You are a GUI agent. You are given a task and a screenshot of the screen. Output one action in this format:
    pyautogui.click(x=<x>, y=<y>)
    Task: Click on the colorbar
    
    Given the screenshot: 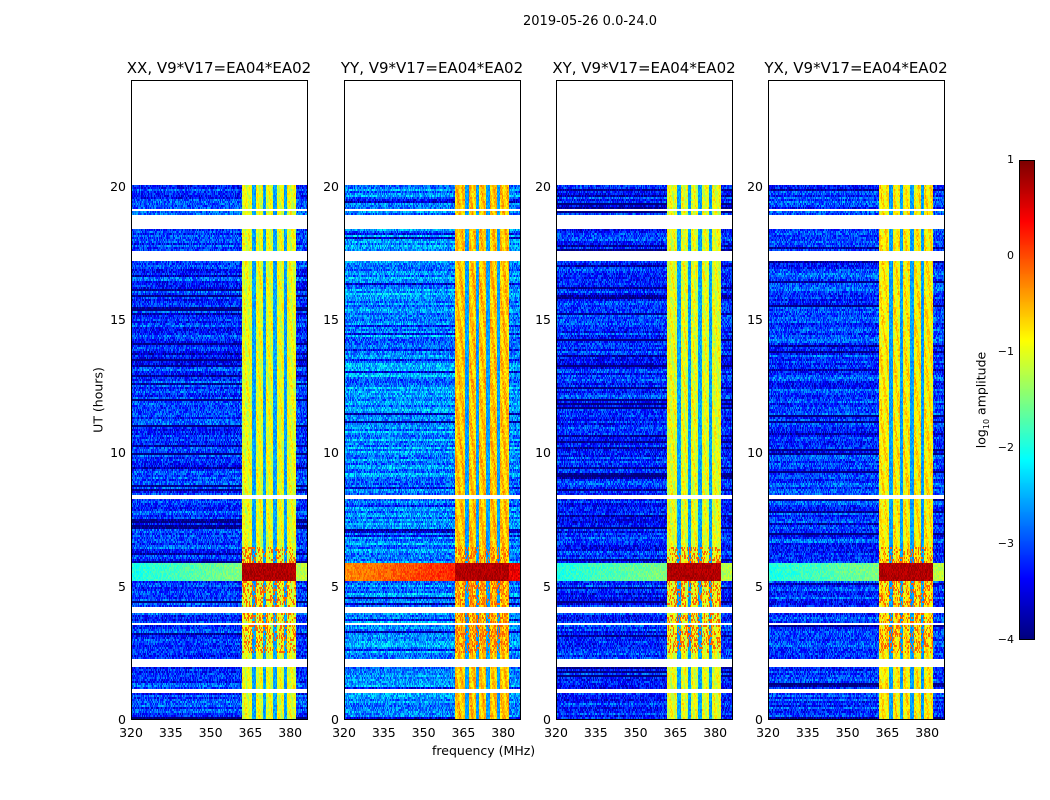 What is the action you would take?
    pyautogui.click(x=1027, y=400)
    